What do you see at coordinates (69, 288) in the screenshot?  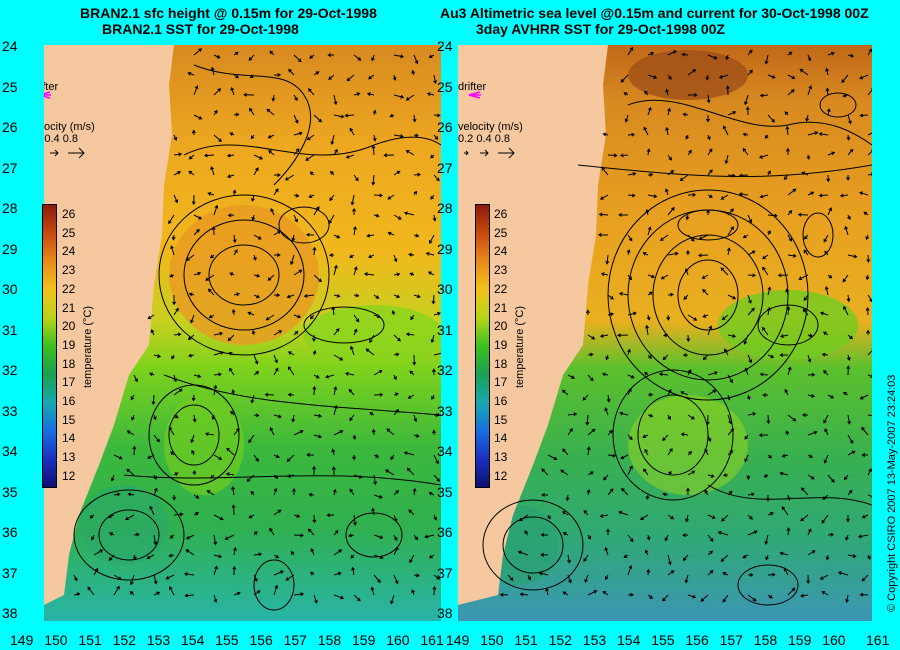 I see `left-colorbar-tick: 22` at bounding box center [69, 288].